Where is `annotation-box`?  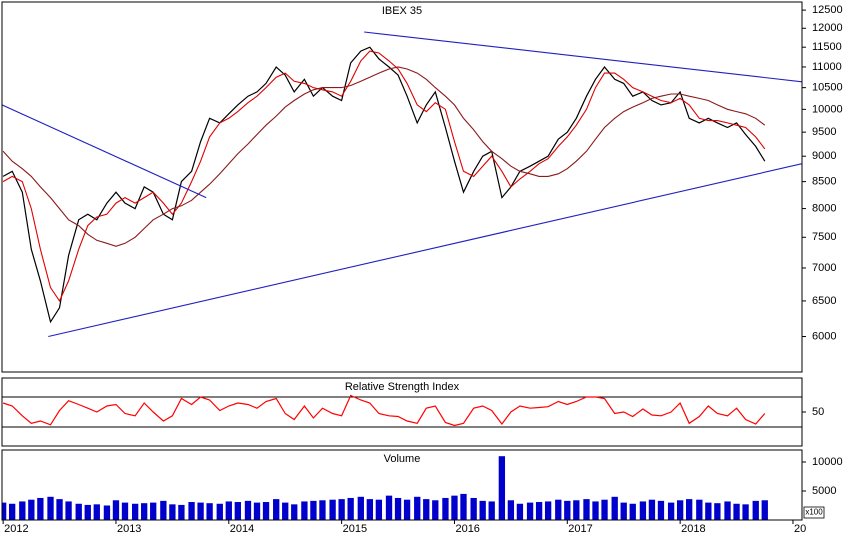 annotation-box is located at coordinates (814, 512).